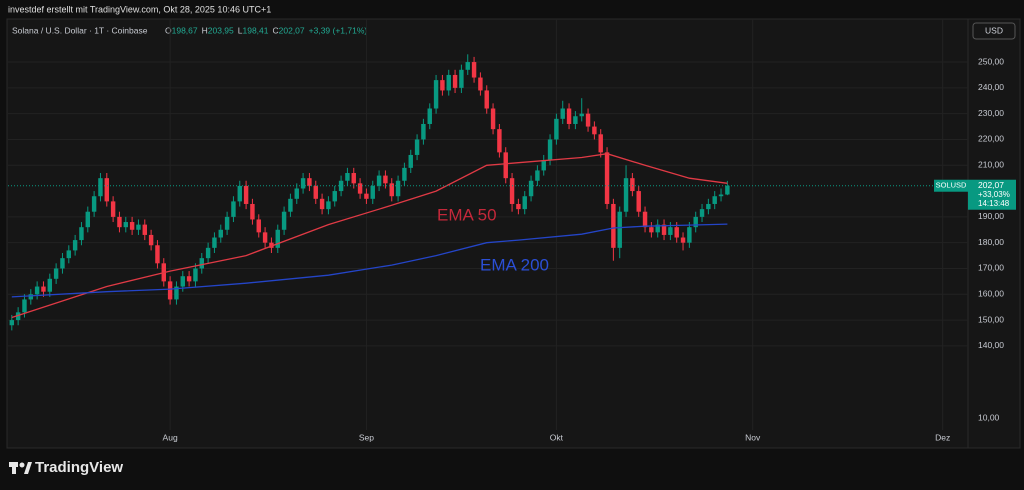 This screenshot has height=490, width=1024. What do you see at coordinates (991, 61) in the screenshot?
I see `y-tick-label: 250,00` at bounding box center [991, 61].